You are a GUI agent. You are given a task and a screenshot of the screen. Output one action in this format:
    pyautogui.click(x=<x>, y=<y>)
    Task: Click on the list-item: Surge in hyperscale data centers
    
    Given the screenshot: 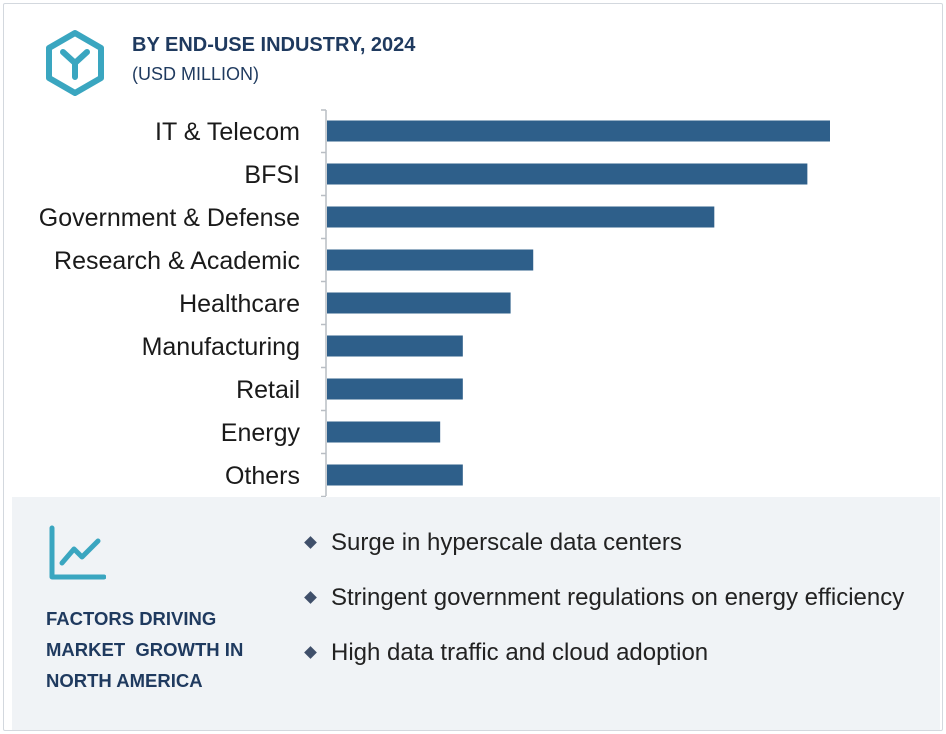 What is the action you would take?
    pyautogui.click(x=612, y=543)
    